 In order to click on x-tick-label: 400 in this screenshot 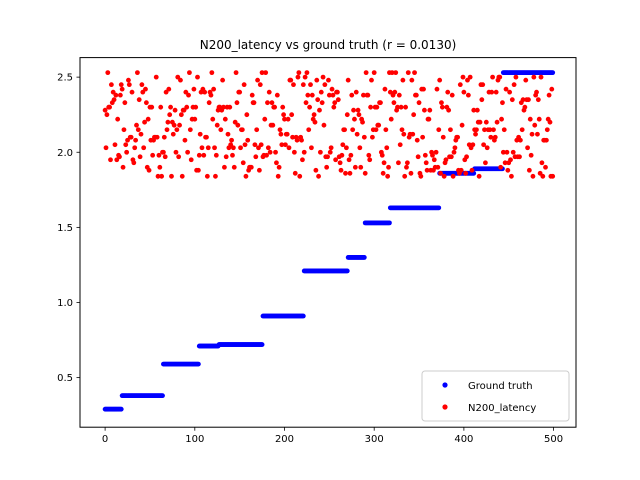, I will do `click(463, 439)`.